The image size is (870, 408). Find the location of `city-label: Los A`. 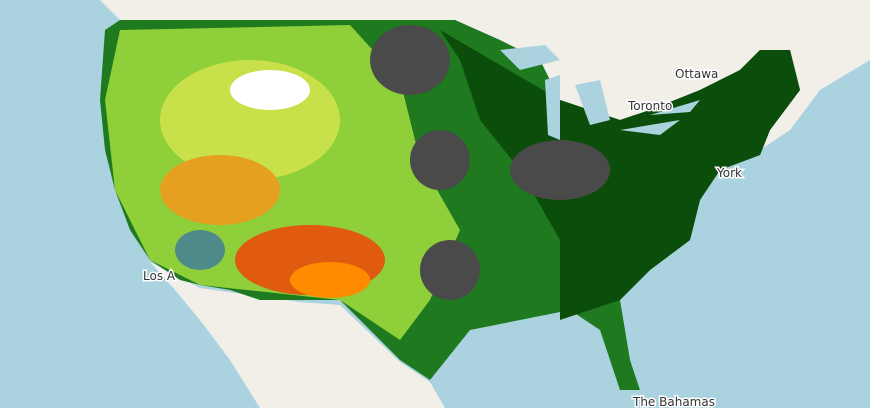

city-label: Los A is located at coordinates (159, 276).